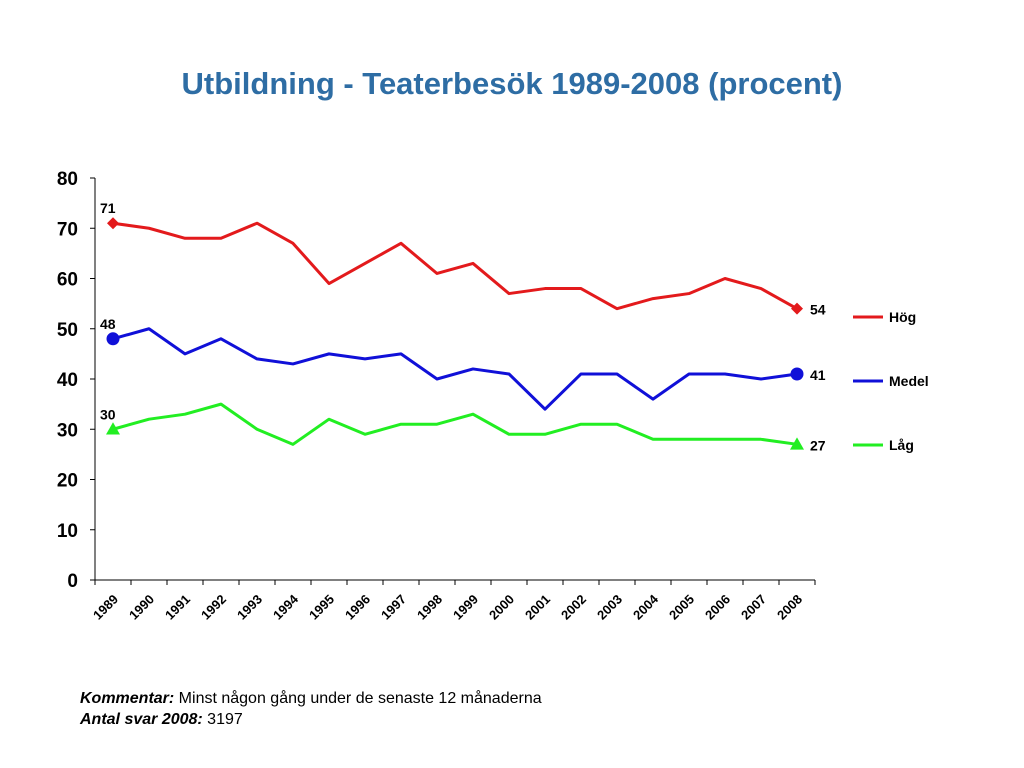 This screenshot has width=1024, height=768. I want to click on y-tick-label: 20, so click(67, 481).